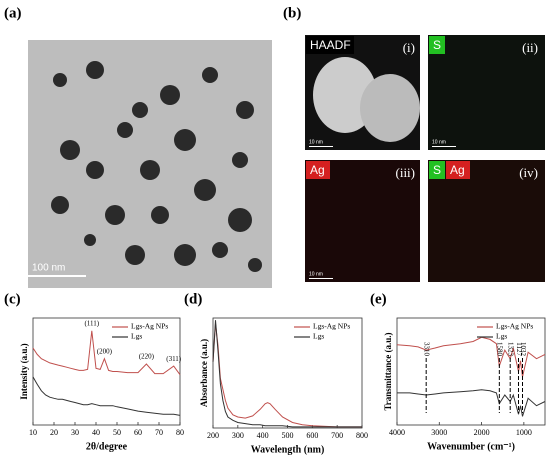  I want to click on map-index: (iv), so click(528, 172).